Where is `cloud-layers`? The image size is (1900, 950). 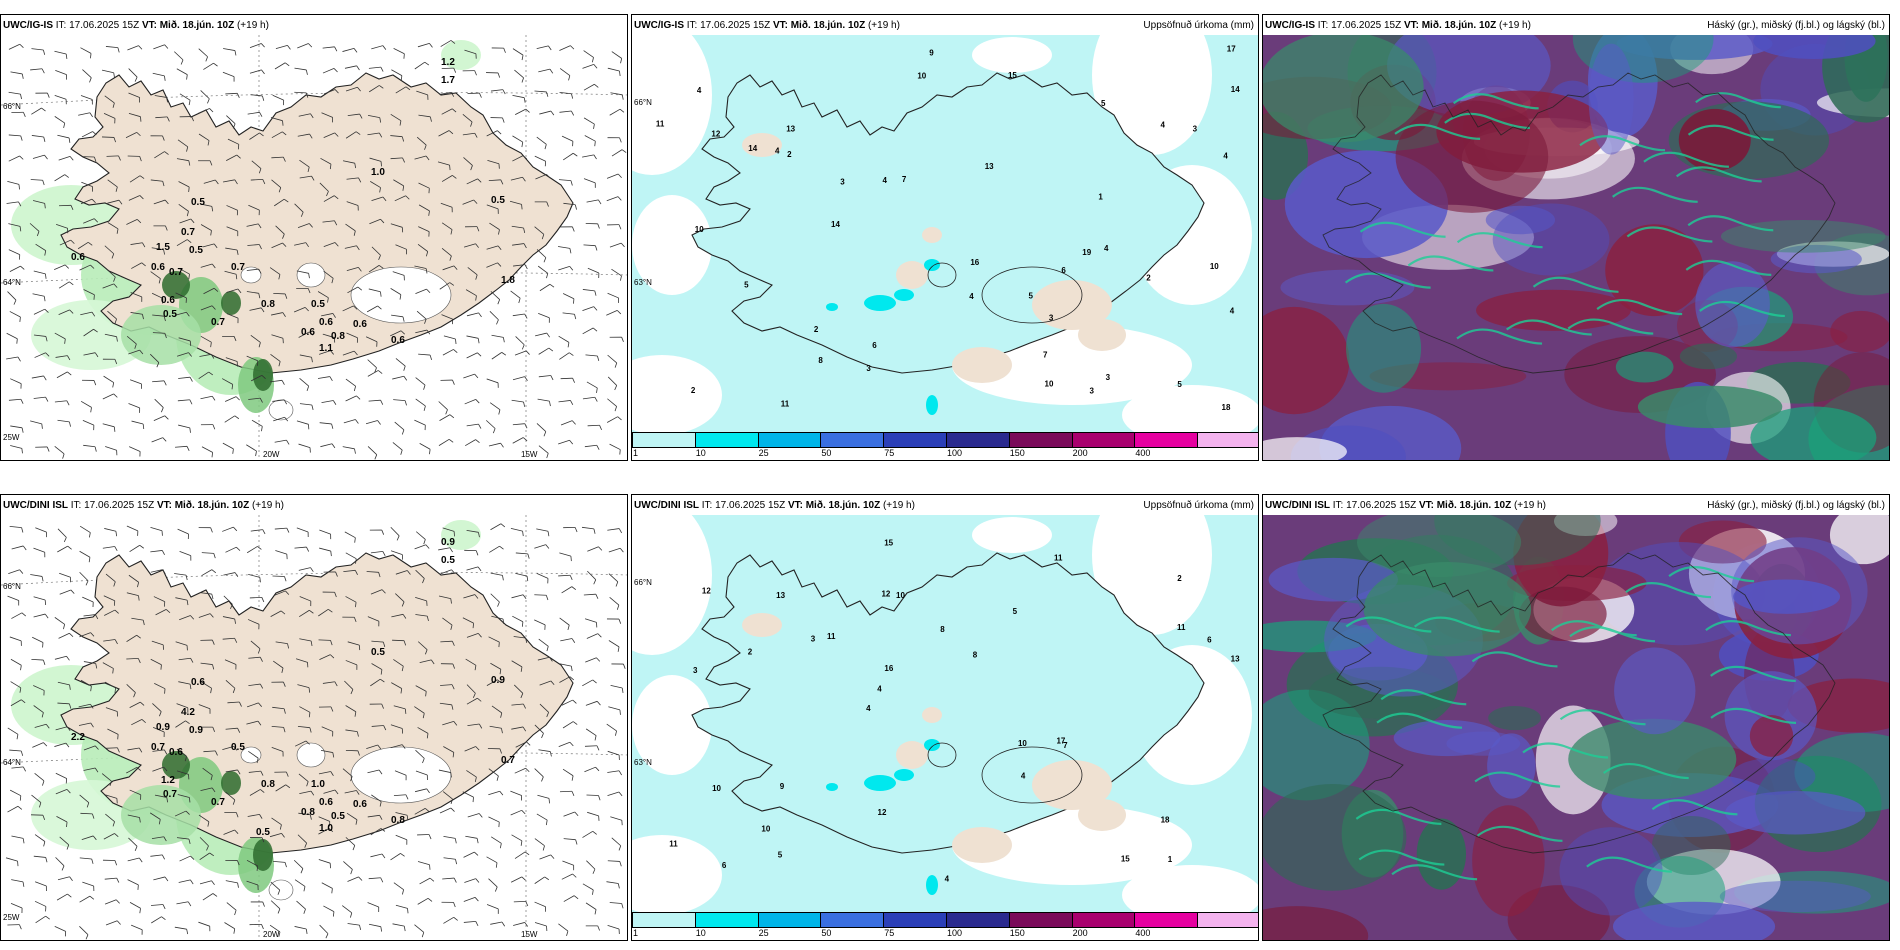 cloud-layers is located at coordinates (1576, 727).